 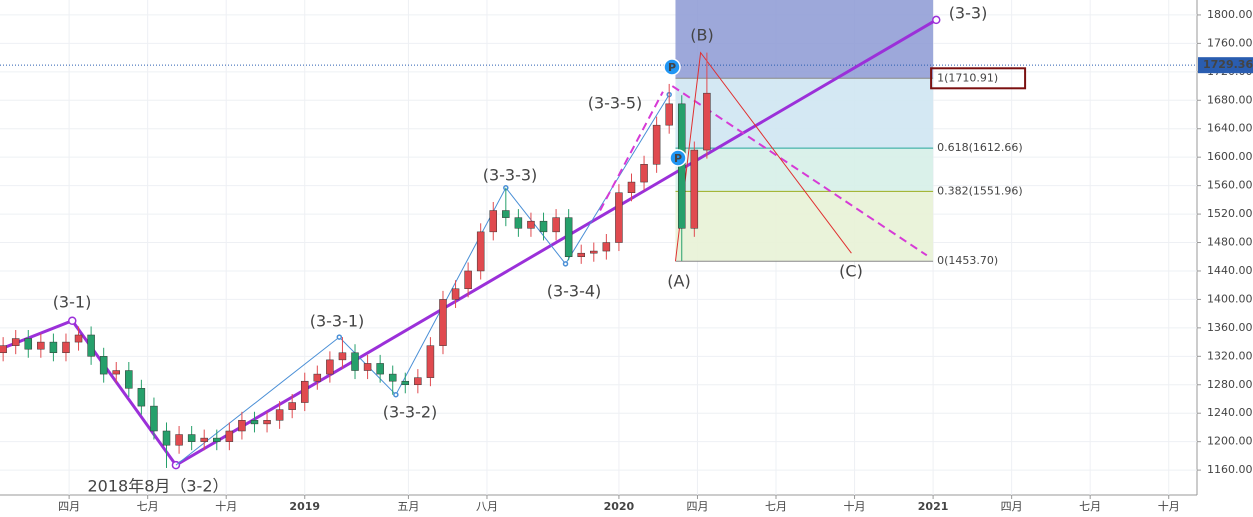 What do you see at coordinates (408, 506) in the screenshot?
I see `x-tick-label: 五月` at bounding box center [408, 506].